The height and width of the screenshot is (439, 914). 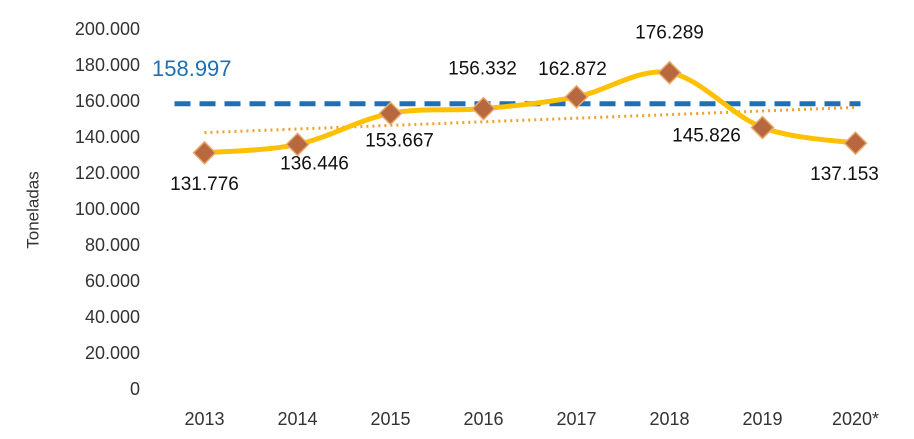 I want to click on x-tick-label: 2020*, so click(x=855, y=419).